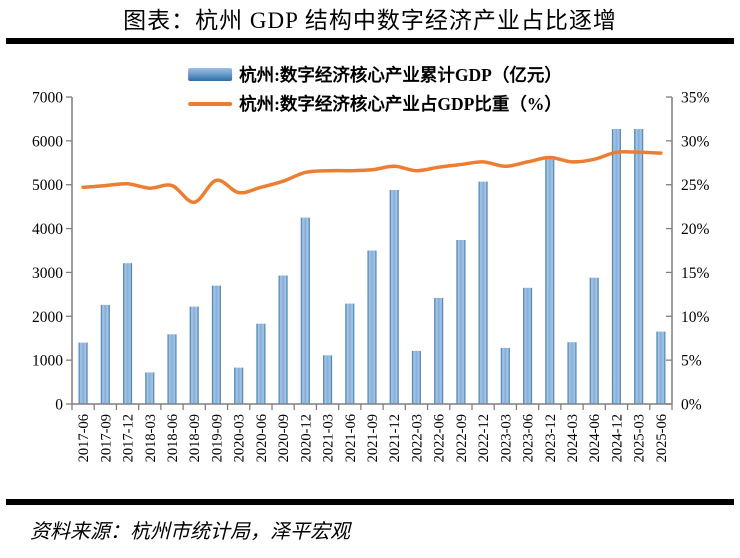 The image size is (740, 558). Describe the element at coordinates (691, 361) in the screenshot. I see `right-axis-tick-label: 5%` at that location.